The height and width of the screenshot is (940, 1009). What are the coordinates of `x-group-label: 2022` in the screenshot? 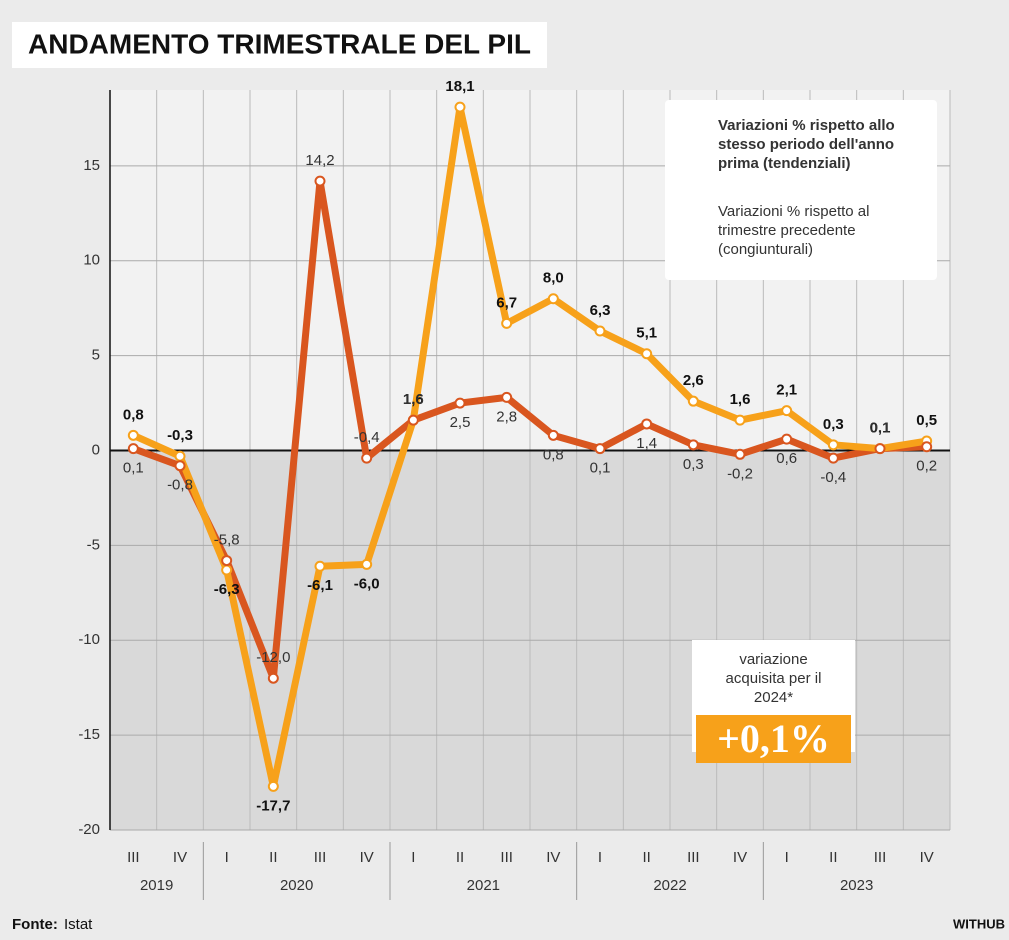 It's located at (669, 885).